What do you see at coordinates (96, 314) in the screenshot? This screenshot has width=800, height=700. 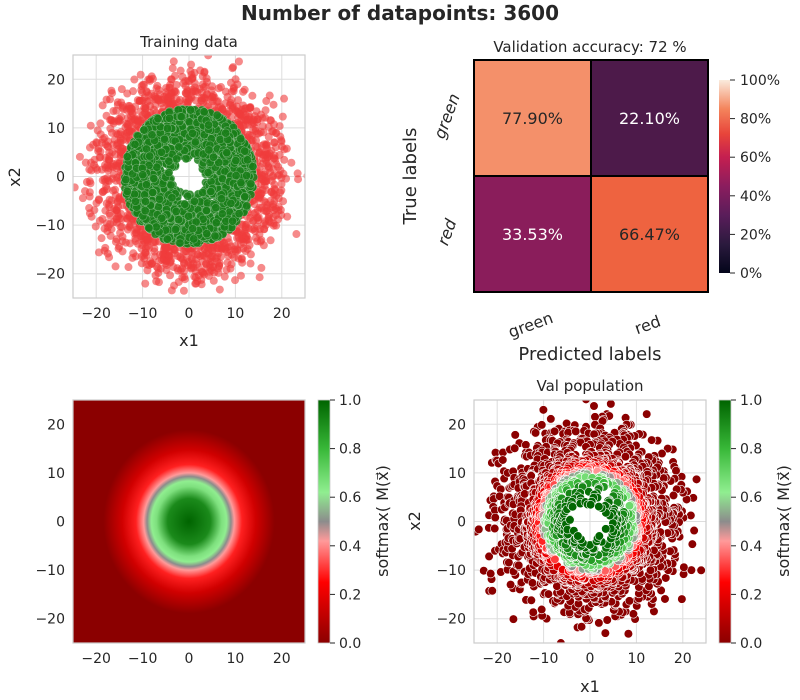 I see `x-tick-label: −20` at bounding box center [96, 314].